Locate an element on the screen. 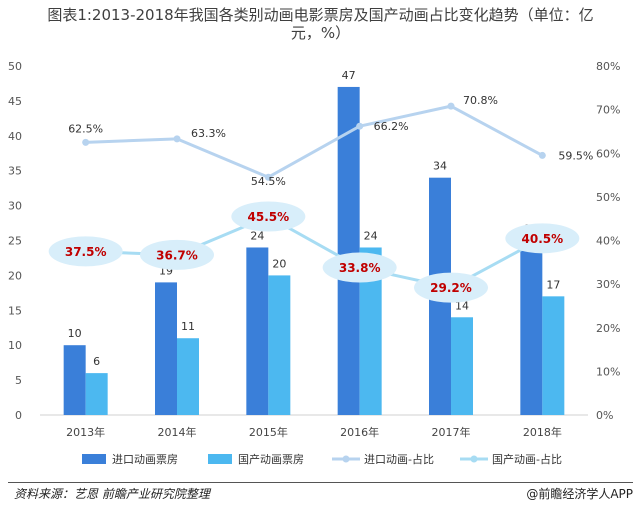 This screenshot has height=510, width=641. legend-label: 进口动画-占比 is located at coordinates (399, 459).